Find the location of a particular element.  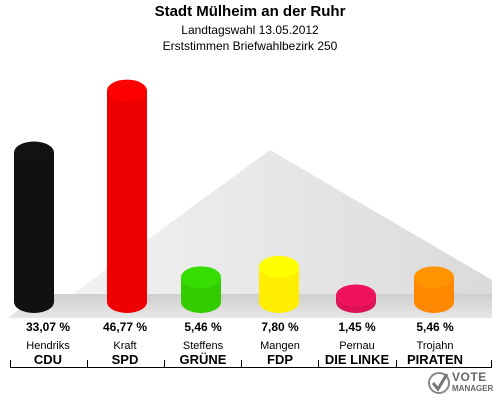

bar-spd is located at coordinates (127, 196).